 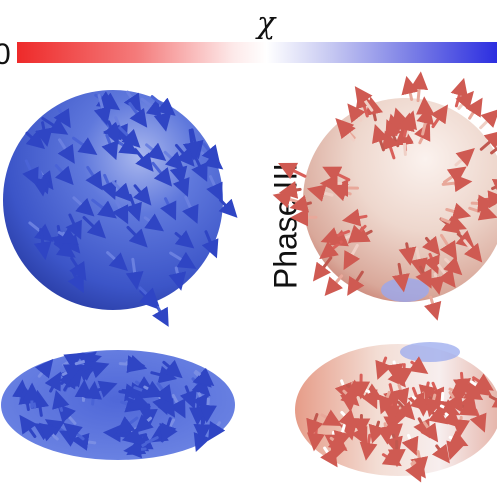 What do you see at coordinates (257, 52) in the screenshot?
I see `colorbar` at bounding box center [257, 52].